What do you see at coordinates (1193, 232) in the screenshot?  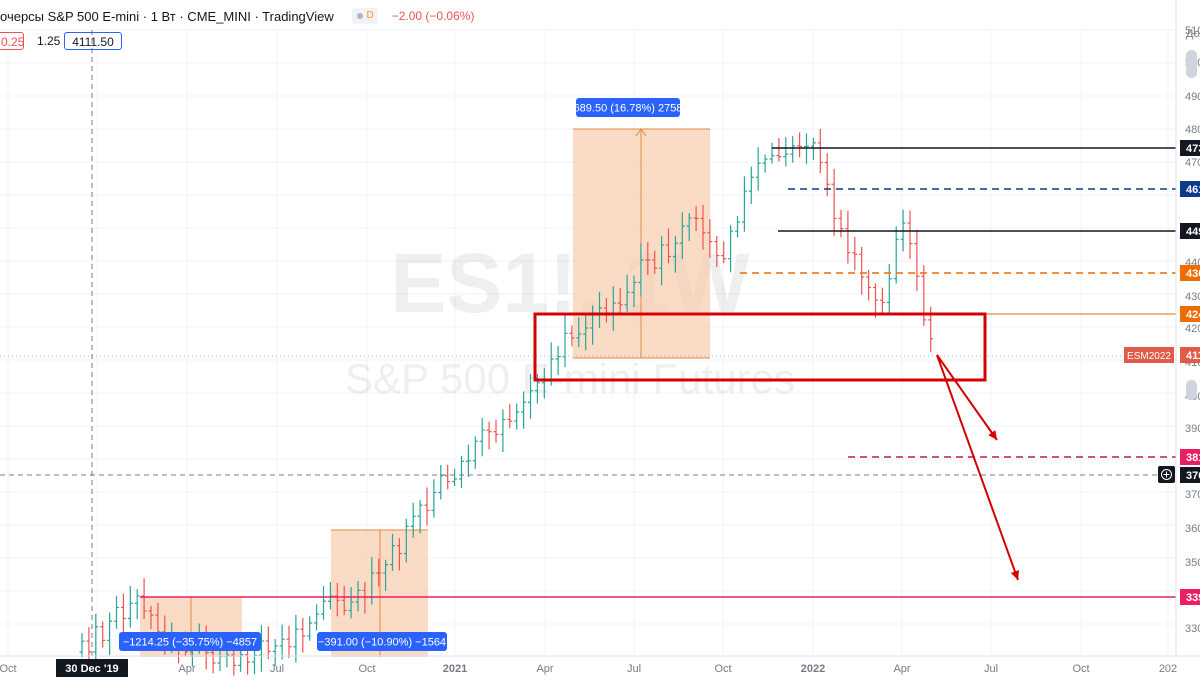 I see `price-label-449: 449` at bounding box center [1193, 232].